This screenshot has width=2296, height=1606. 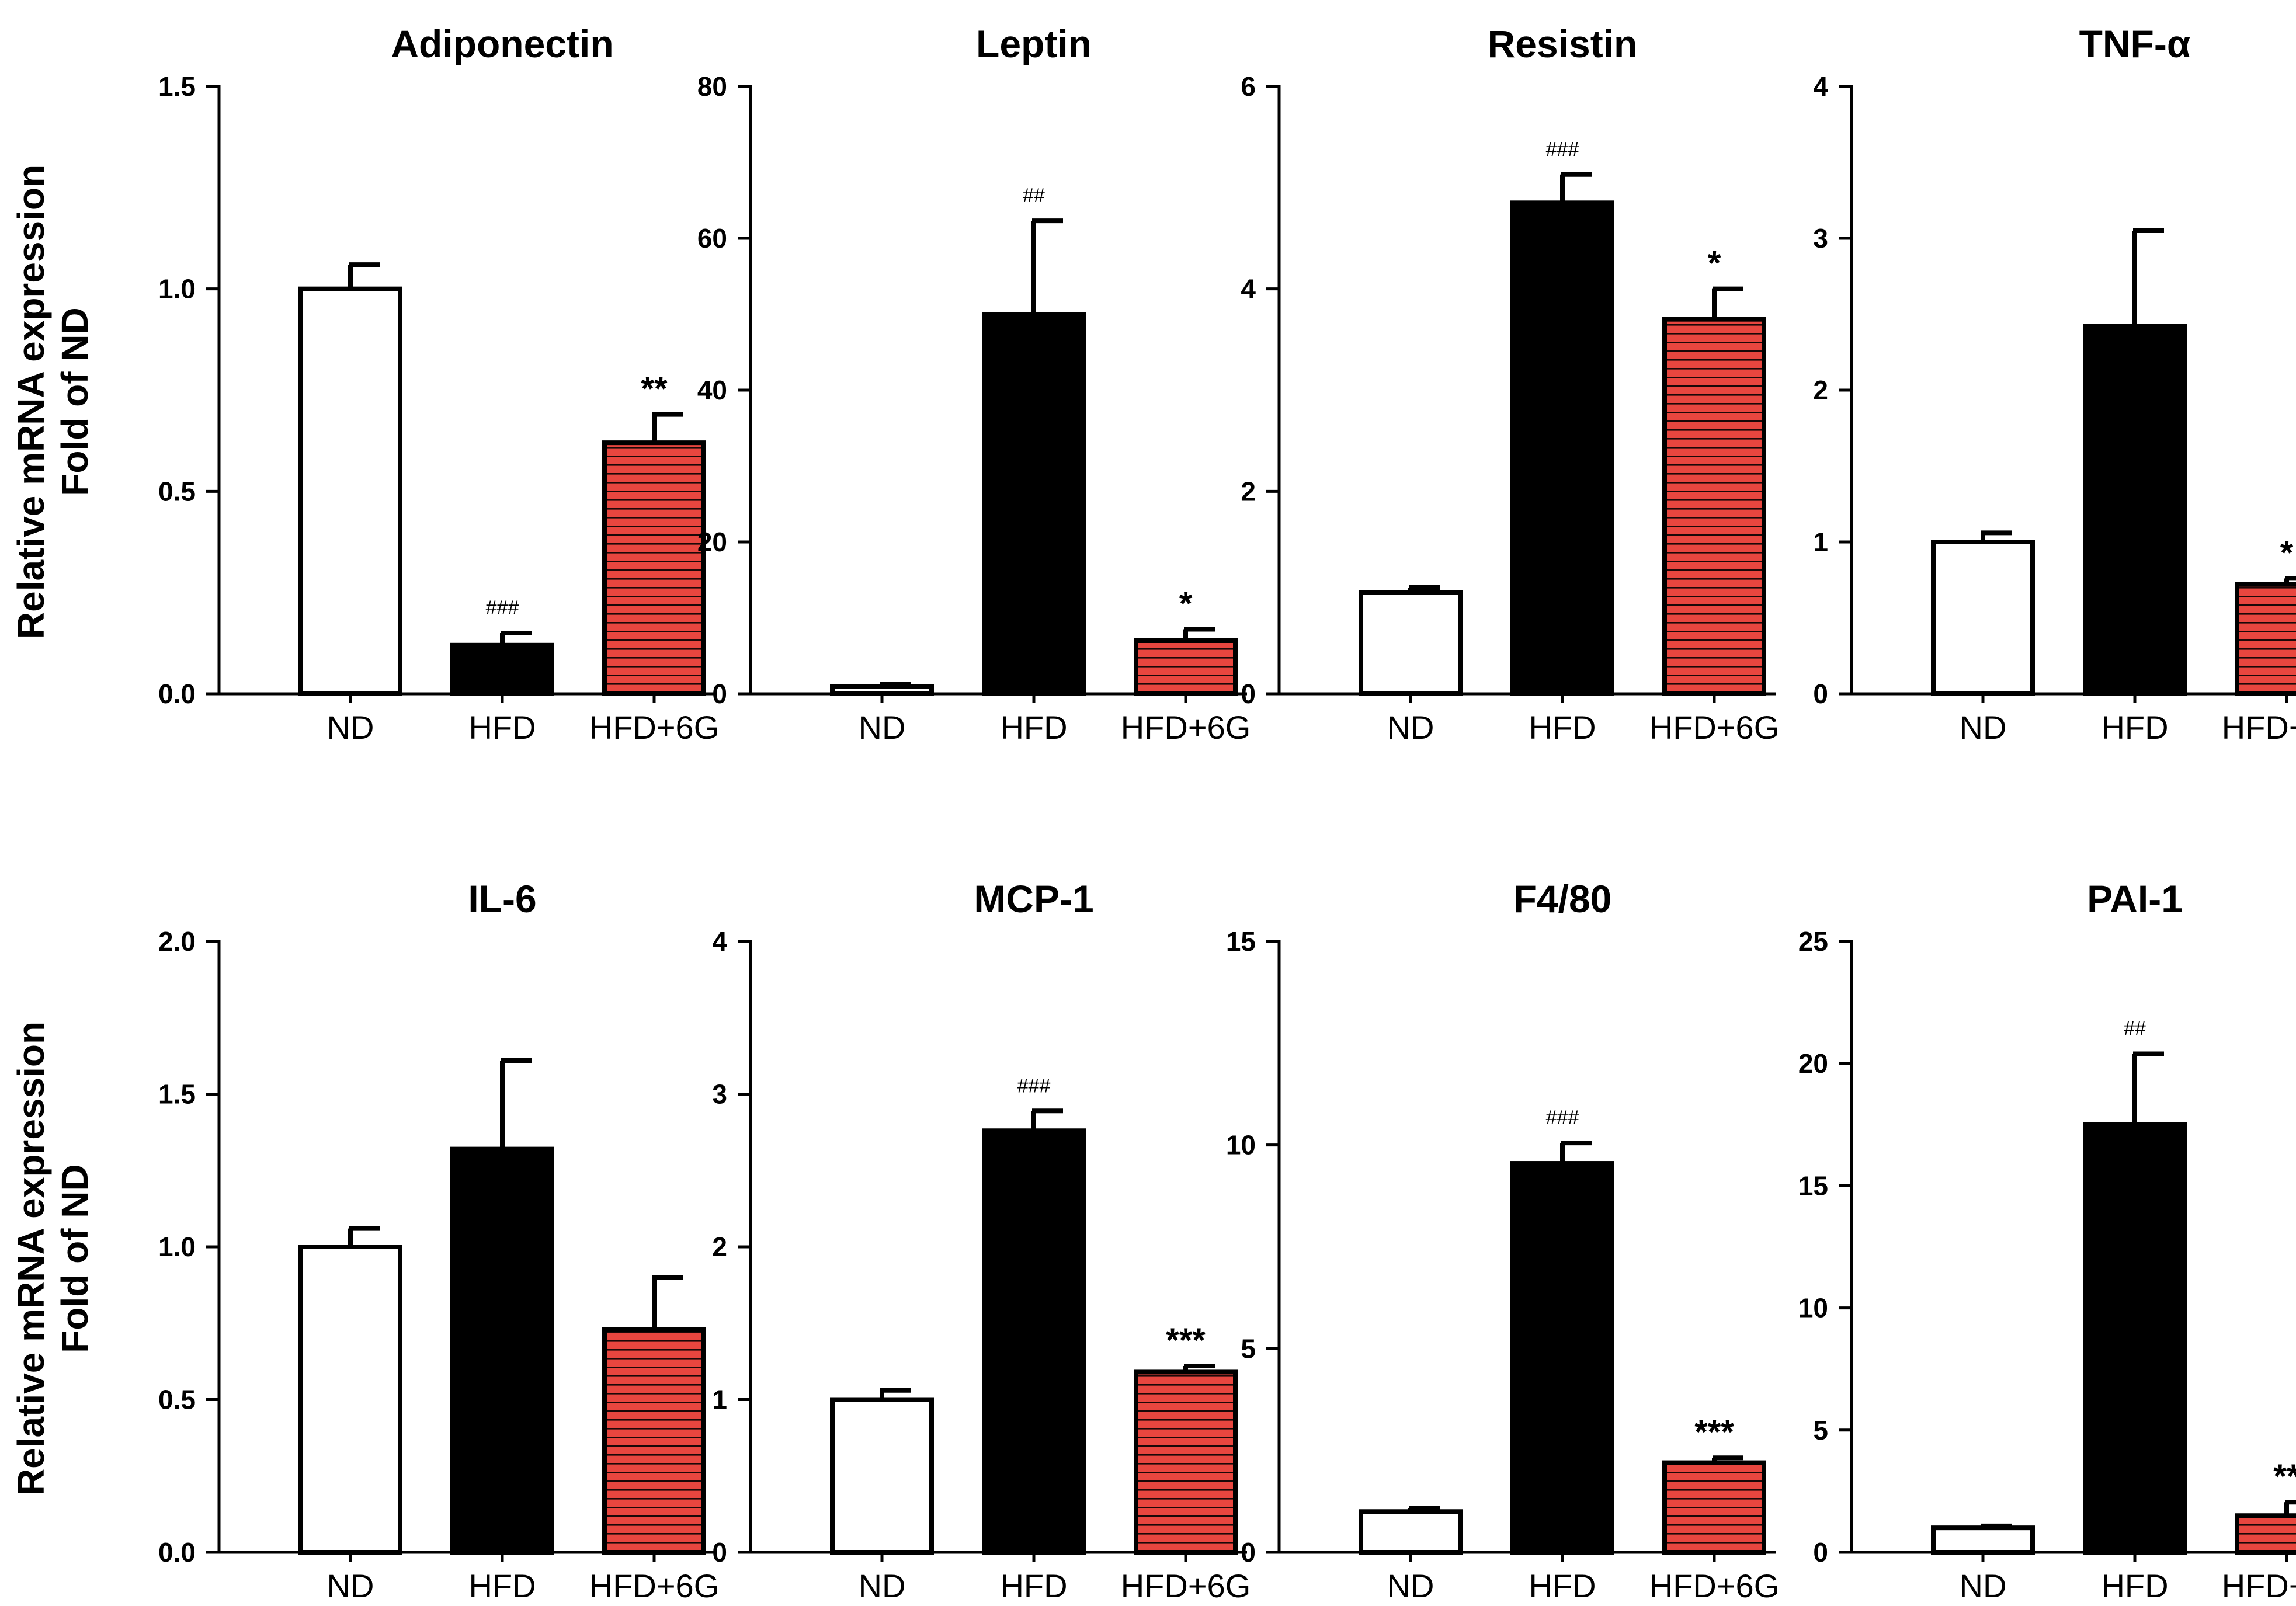 I want to click on chart-title: MCP-1, so click(x=1033, y=898).